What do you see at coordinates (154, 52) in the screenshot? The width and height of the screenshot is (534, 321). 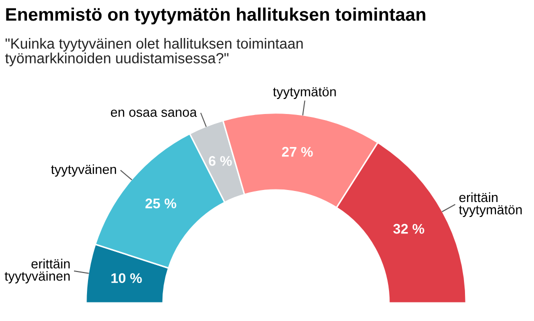 I see `chart-subtitle: "Kuinka tyytyväinen olet hallituksen toimintaan työmarkkinoiden uudistamisessa?"` at bounding box center [154, 52].